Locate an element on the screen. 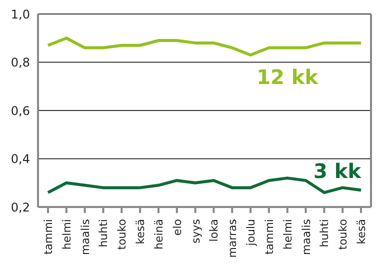  series-label: 3 kk is located at coordinates (338, 171).